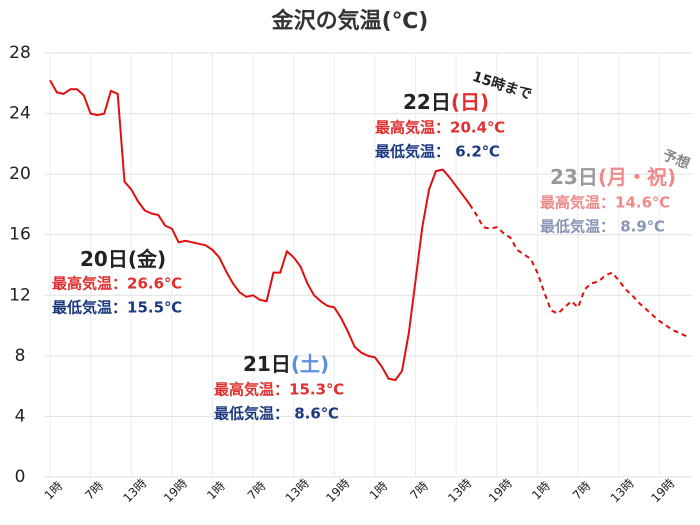  Describe the element at coordinates (350, 21) in the screenshot. I see `chart-title: 金沢の気温(℃)` at that location.